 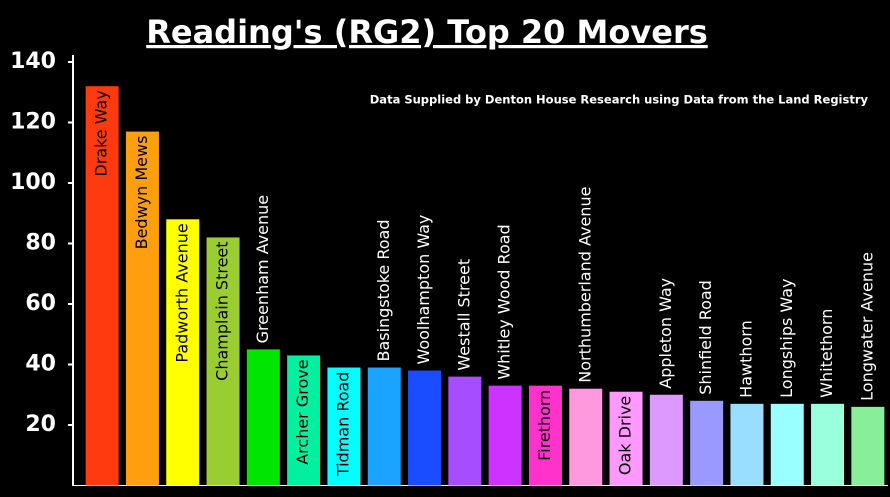 I want to click on bar-label: Drake Way, so click(x=101, y=133).